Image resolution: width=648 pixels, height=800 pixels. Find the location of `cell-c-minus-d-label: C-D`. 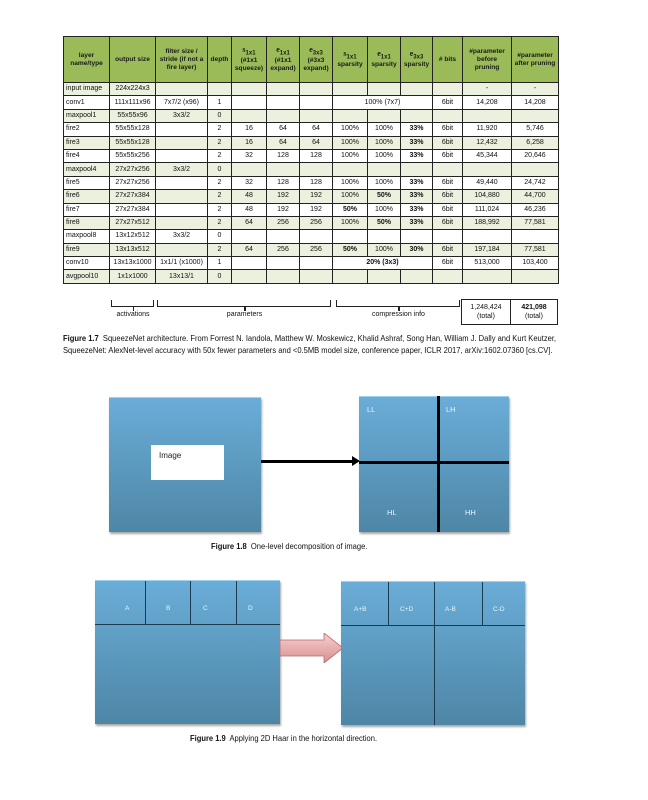

cell-c-minus-d-label: C-D is located at coordinates (499, 609).